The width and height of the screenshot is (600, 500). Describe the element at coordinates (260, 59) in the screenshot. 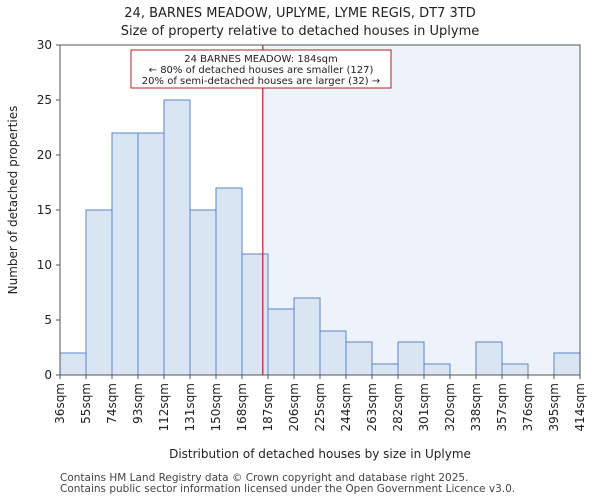

I see `annotation-line-1: 24 BARNES MEADOW: 184sqm` at that location.